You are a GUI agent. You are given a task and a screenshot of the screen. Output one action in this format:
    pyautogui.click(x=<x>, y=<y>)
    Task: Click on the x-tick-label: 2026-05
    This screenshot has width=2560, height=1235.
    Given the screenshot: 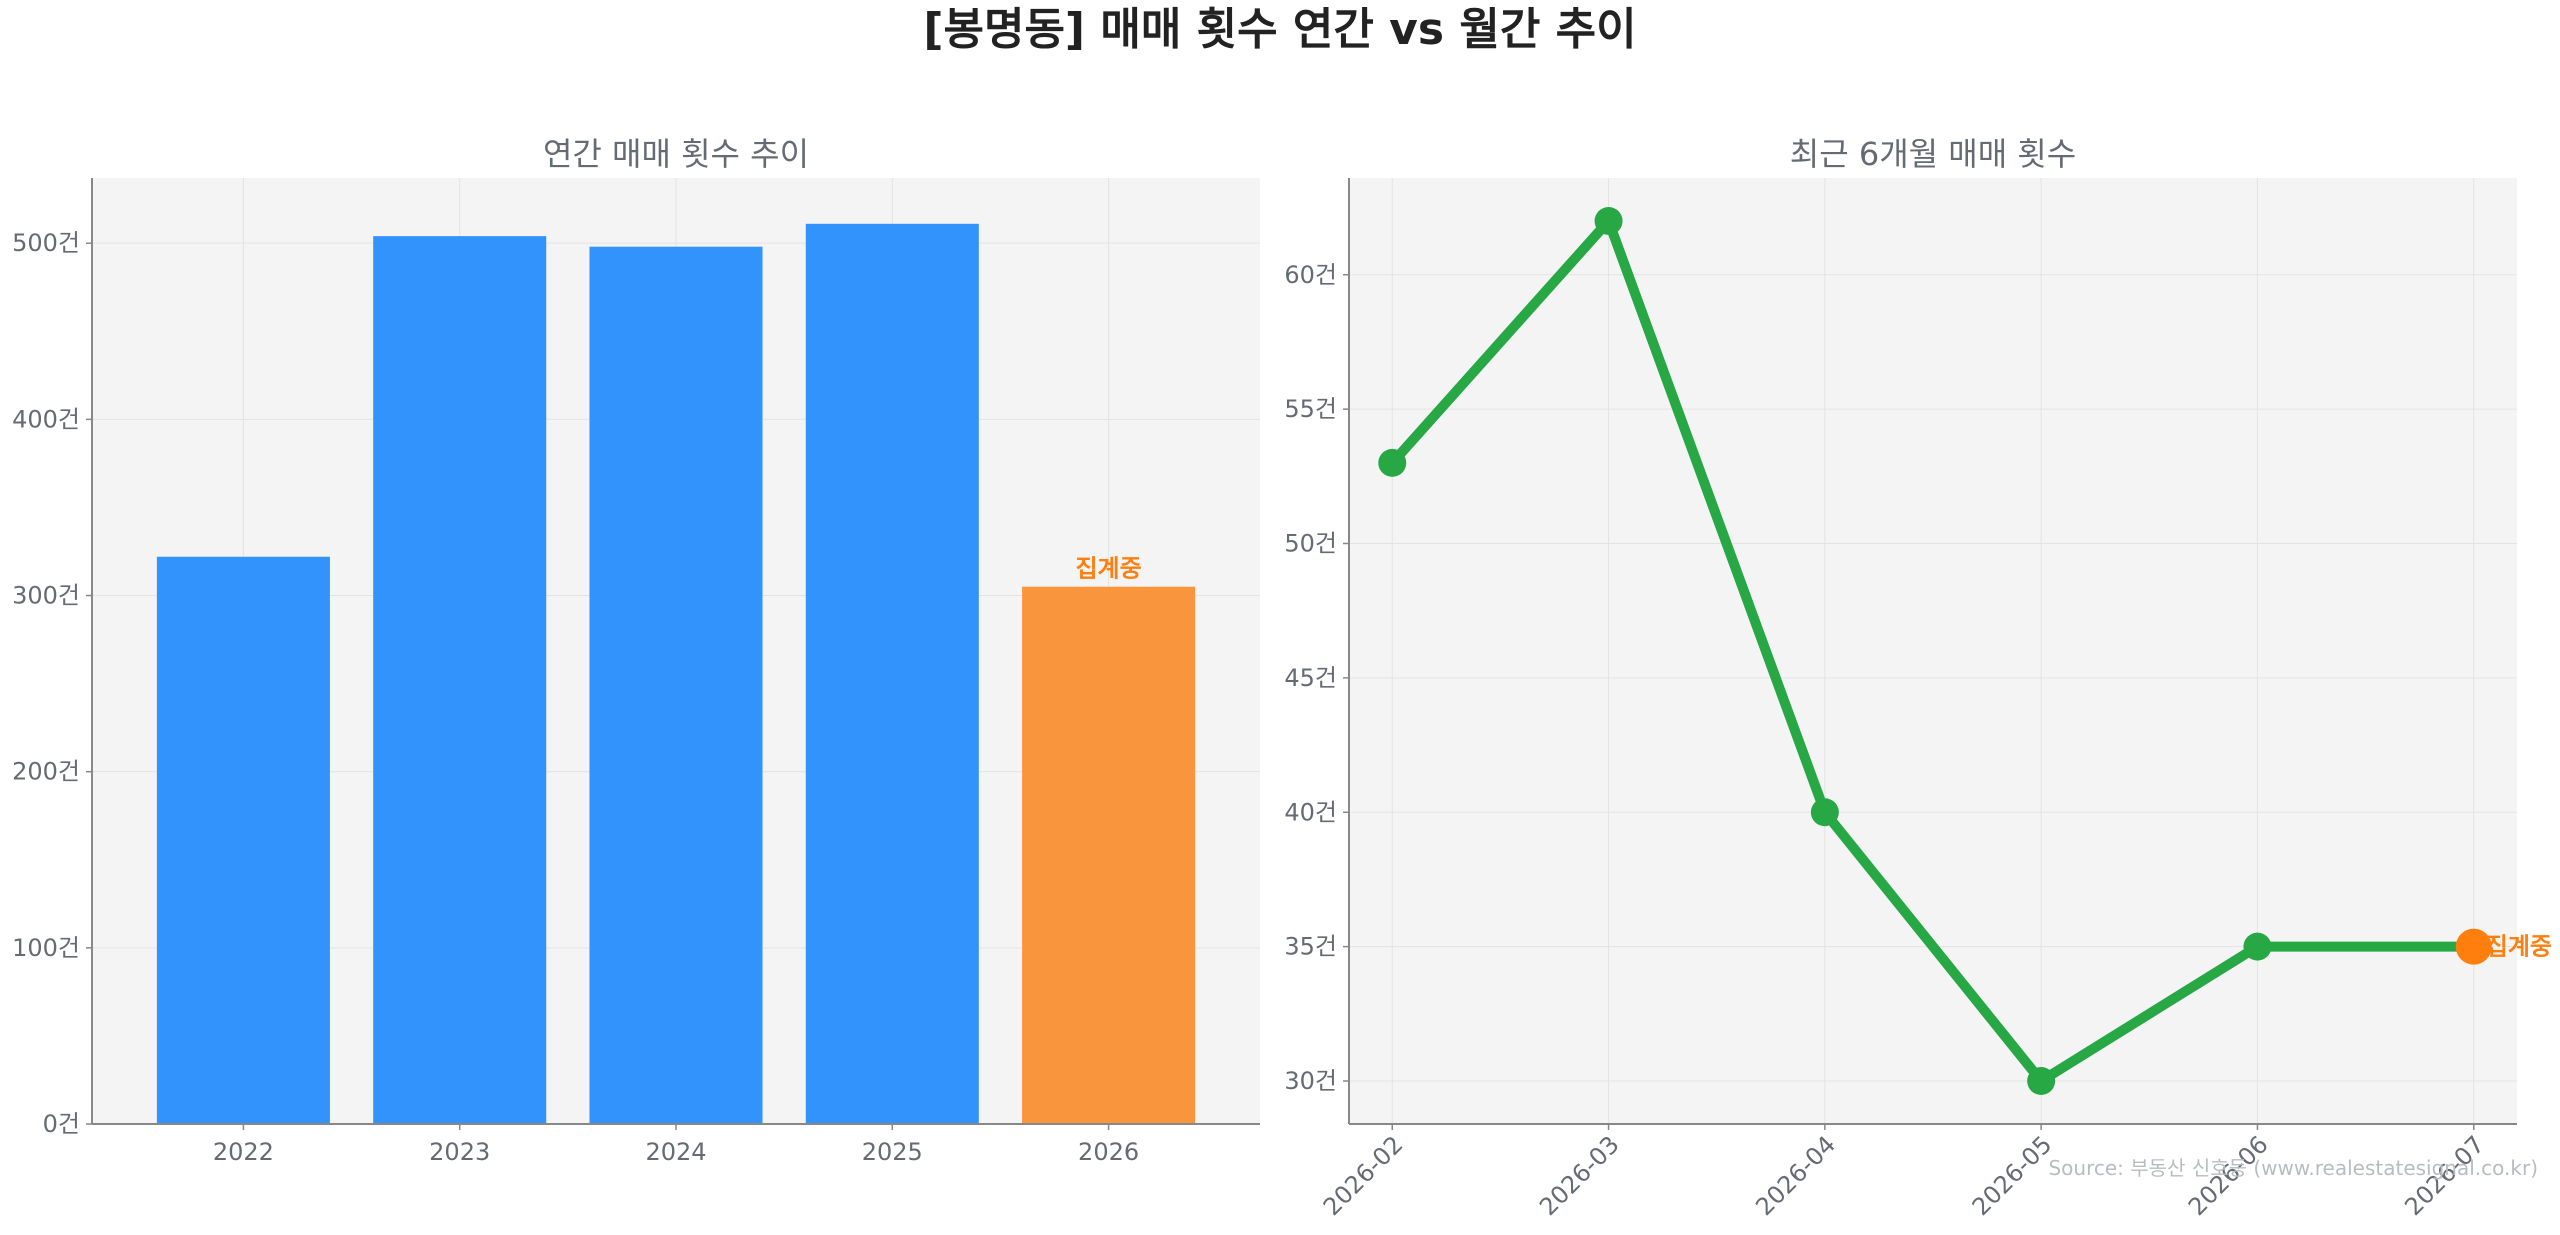 What is the action you would take?
    pyautogui.click(x=2012, y=1175)
    